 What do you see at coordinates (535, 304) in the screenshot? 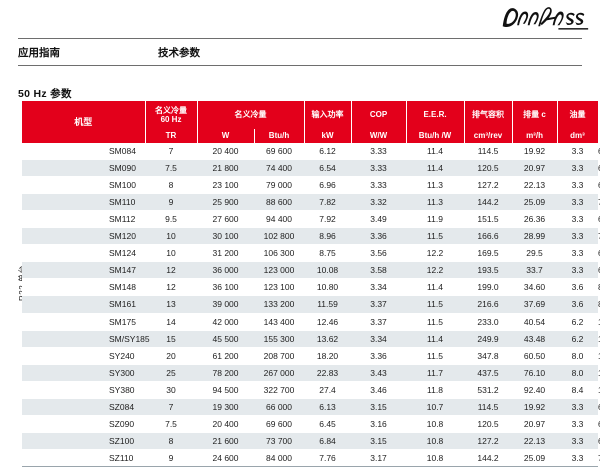
I see `cell-swept-volume: 37.69` at bounding box center [535, 304].